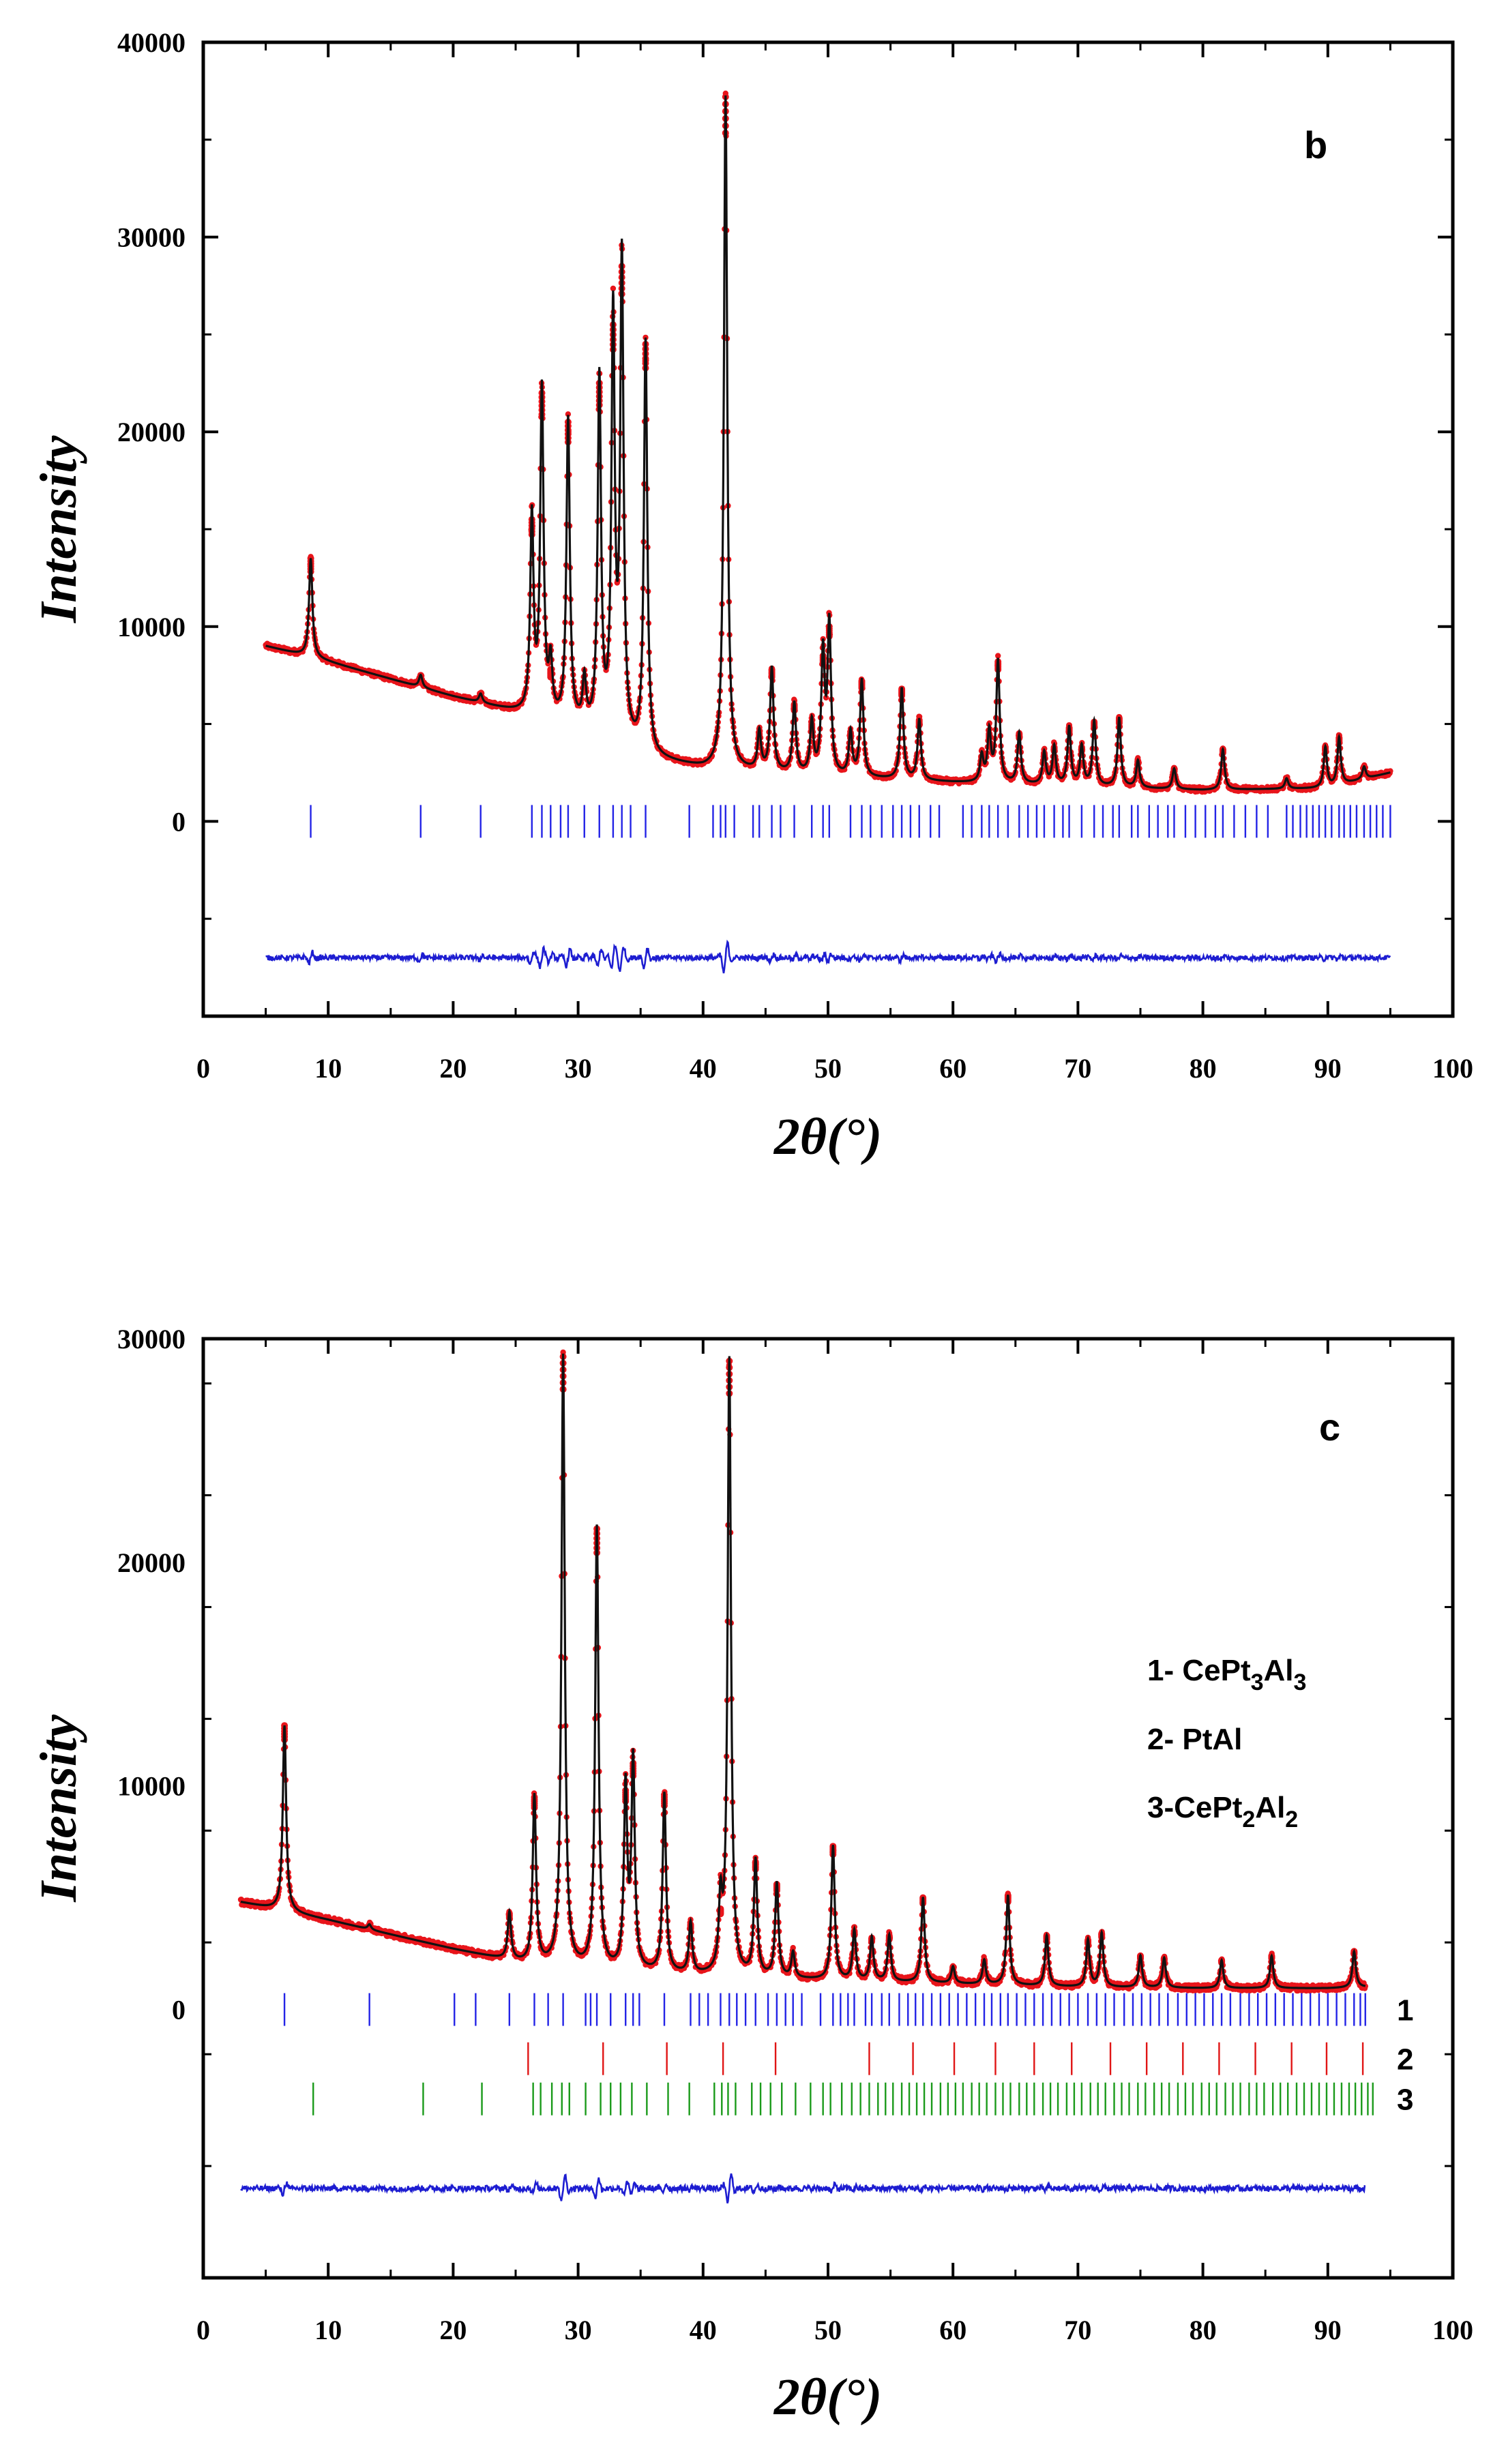  Describe the element at coordinates (828, 957) in the screenshot. I see `difference-series` at that location.